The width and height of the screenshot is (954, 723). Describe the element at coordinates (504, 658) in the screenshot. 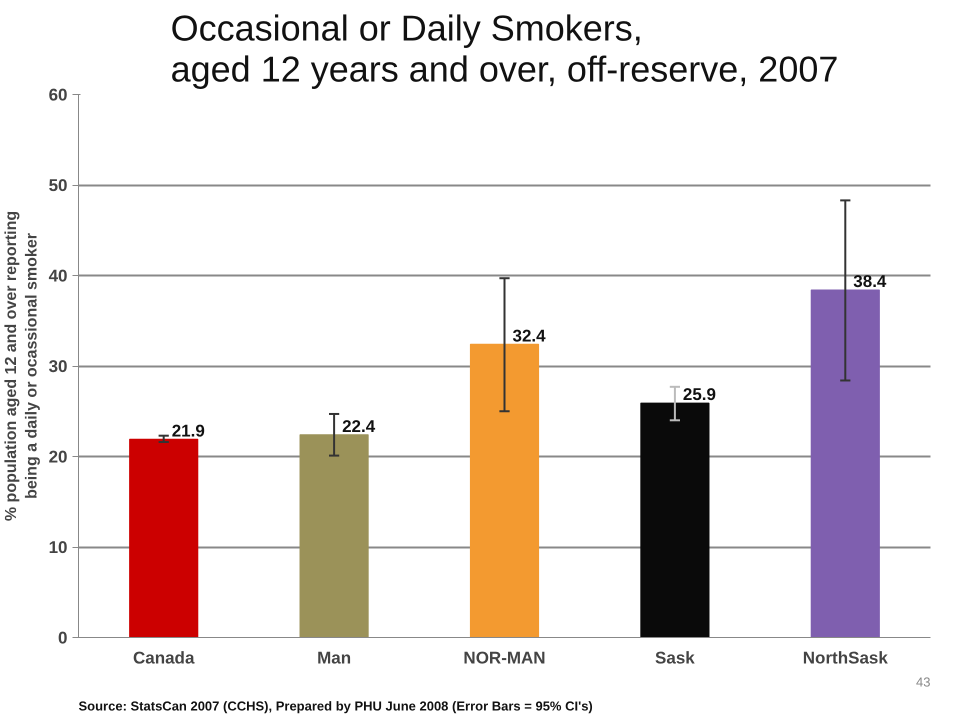

I see `x-tick-label: NOR-MAN` at that location.